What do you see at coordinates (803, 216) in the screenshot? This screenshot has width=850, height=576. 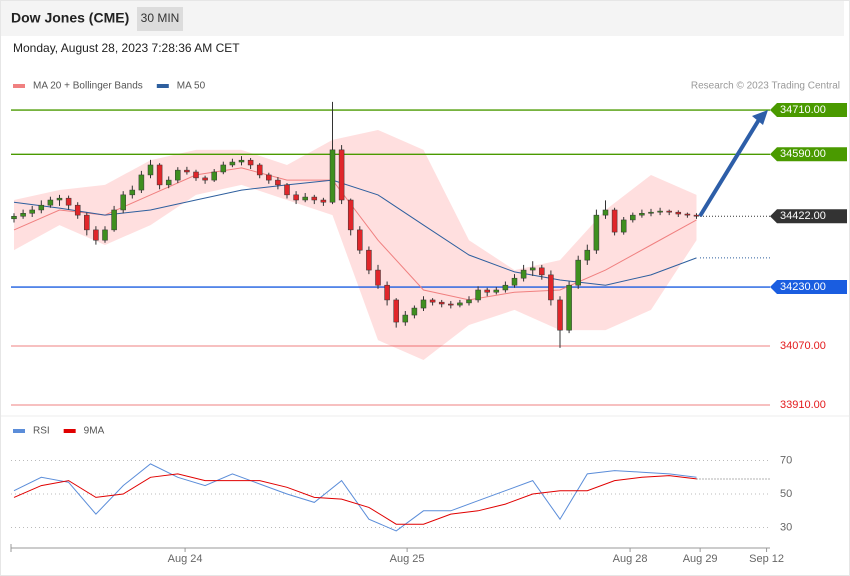 I see `level-label: 34422.00` at bounding box center [803, 216].